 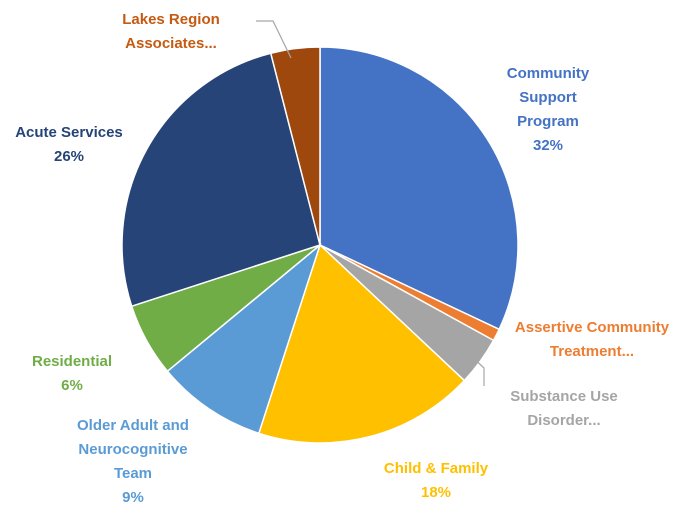 What do you see at coordinates (72, 373) in the screenshot?
I see `data-label-residential: Residential 6%` at bounding box center [72, 373].